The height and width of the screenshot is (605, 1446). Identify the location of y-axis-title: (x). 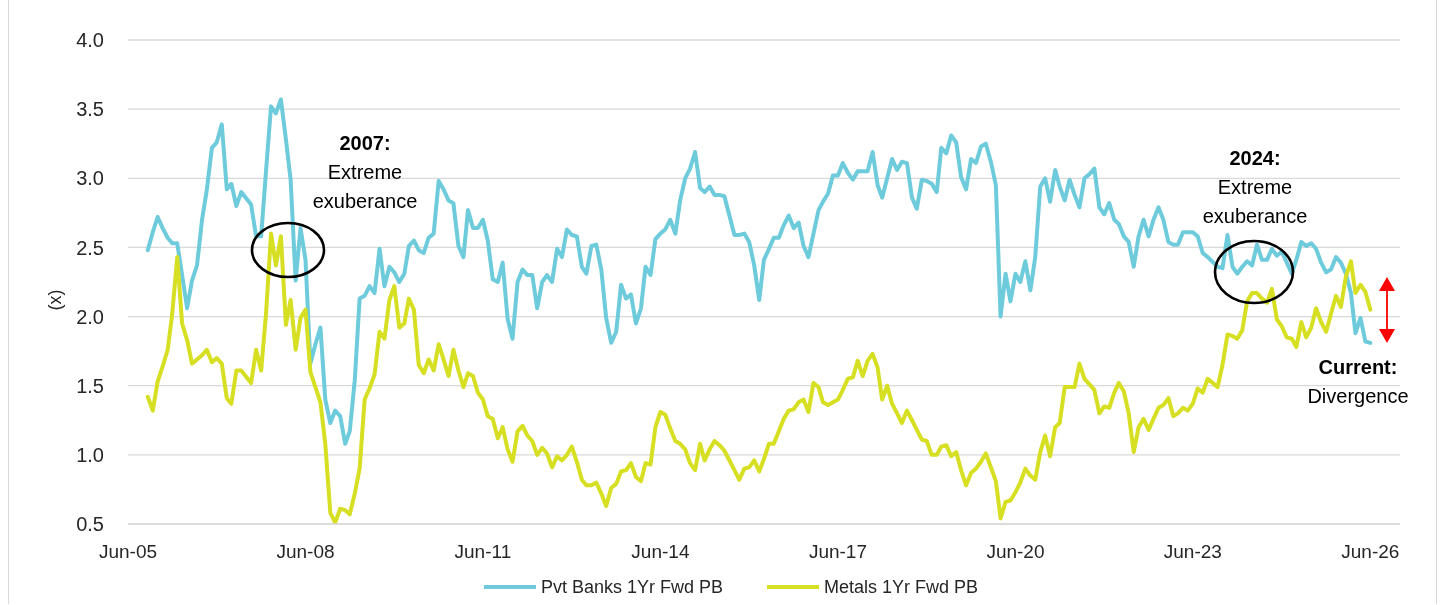
(55, 300).